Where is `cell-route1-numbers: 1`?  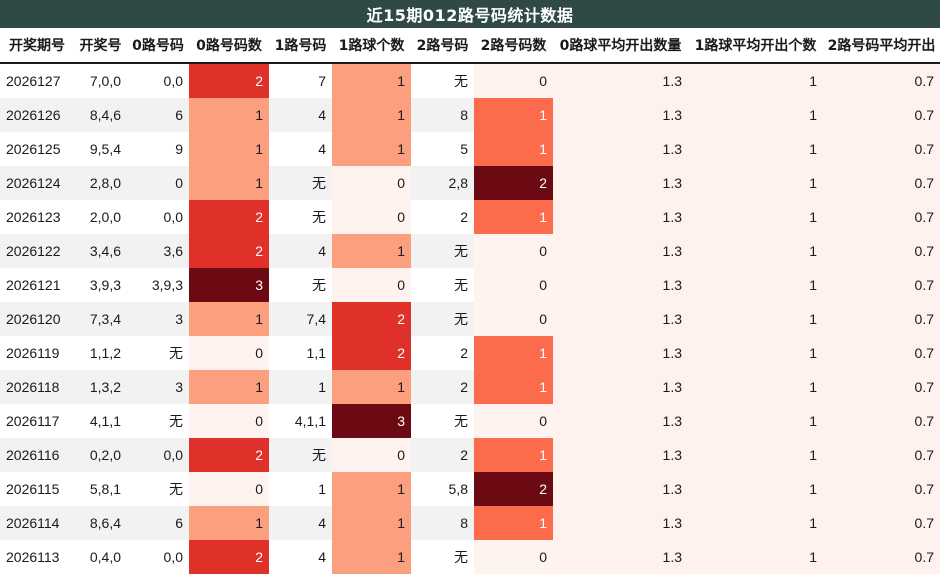 cell-route1-numbers: 1 is located at coordinates (300, 489).